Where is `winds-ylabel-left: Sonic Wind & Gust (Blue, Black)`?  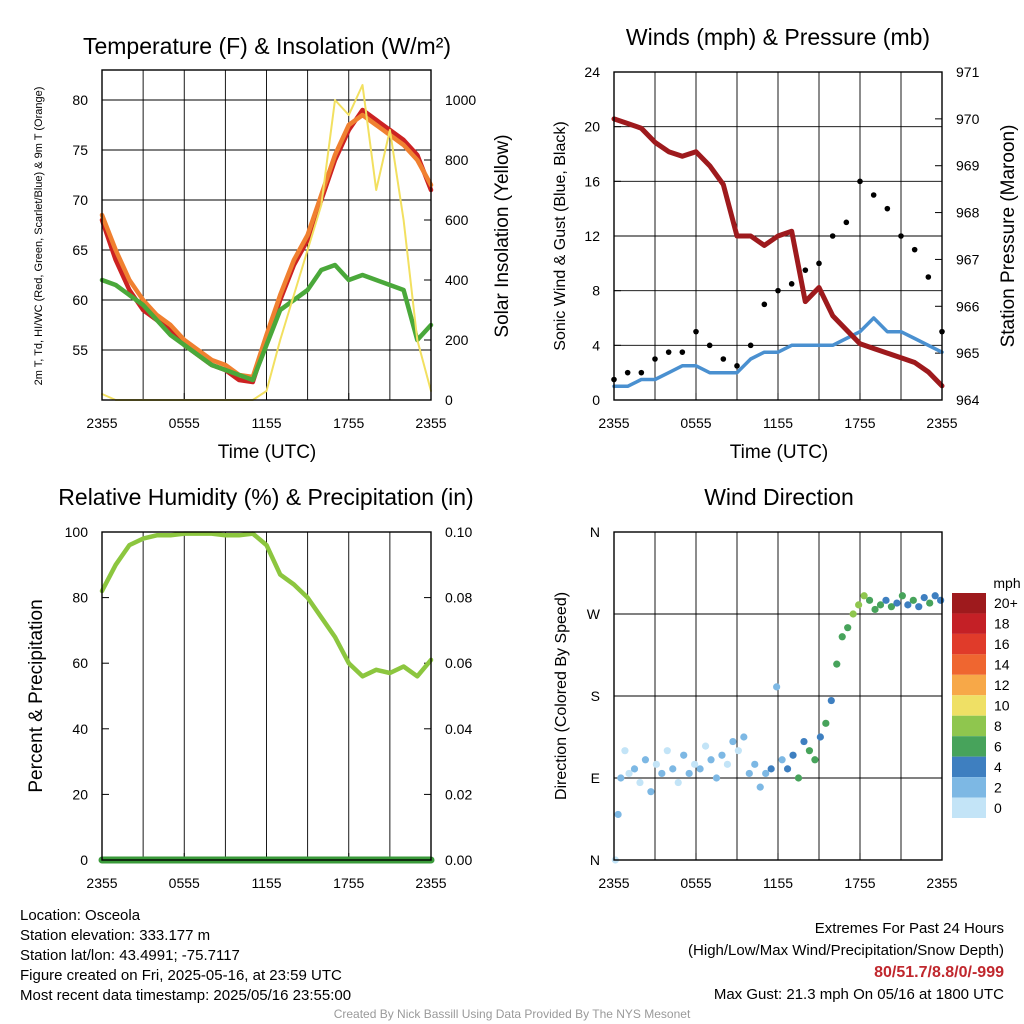 winds-ylabel-left: Sonic Wind & Gust (Blue, Black) is located at coordinates (560, 235).